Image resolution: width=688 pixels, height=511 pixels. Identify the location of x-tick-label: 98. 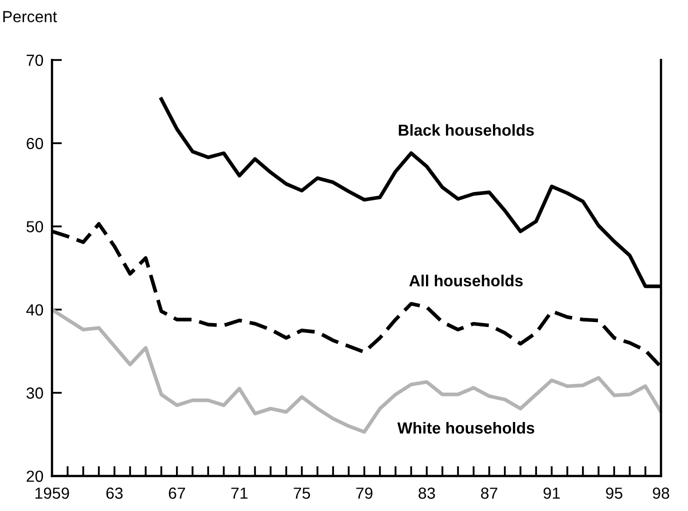
(661, 493).